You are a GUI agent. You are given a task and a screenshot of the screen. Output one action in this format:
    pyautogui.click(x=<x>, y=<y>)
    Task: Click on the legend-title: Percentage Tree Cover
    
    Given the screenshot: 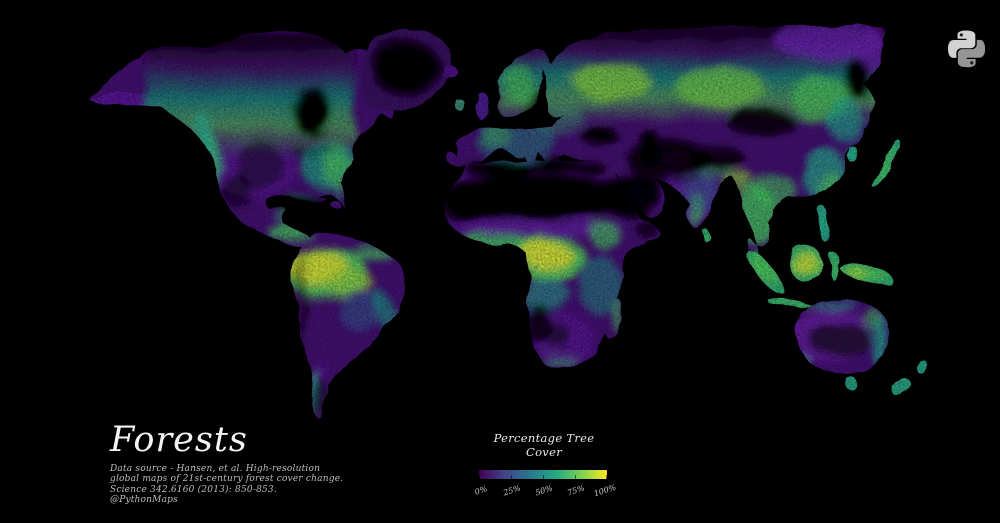 What is the action you would take?
    pyautogui.click(x=544, y=445)
    